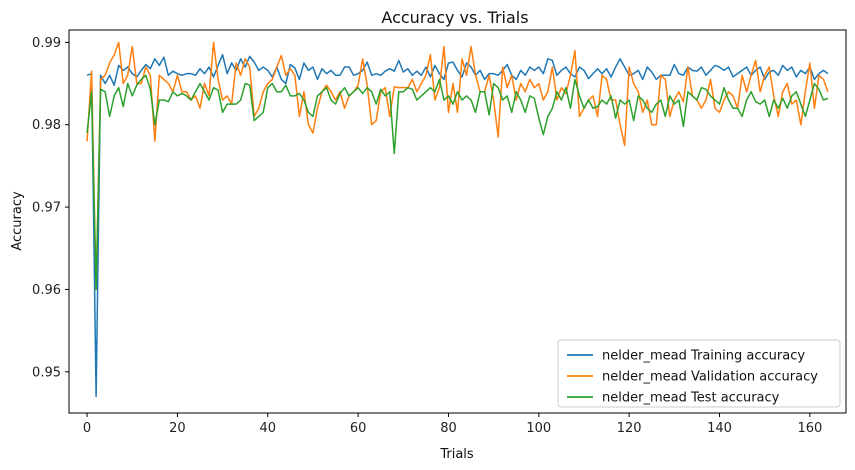 This screenshot has width=855, height=470. I want to click on x-axis: 0 20 40 60 80 100 120 140 160, so click(452, 424).